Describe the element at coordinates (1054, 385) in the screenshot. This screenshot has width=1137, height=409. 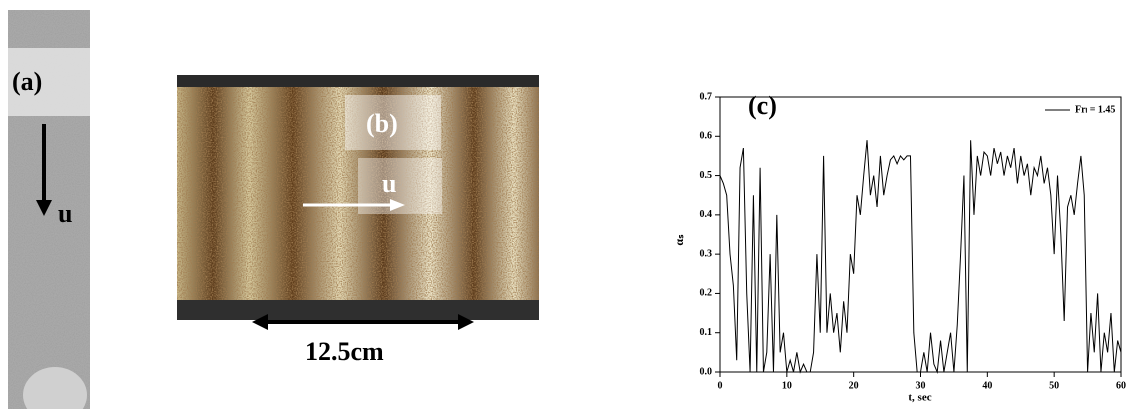
I see `x-tick-label: 50` at that location.